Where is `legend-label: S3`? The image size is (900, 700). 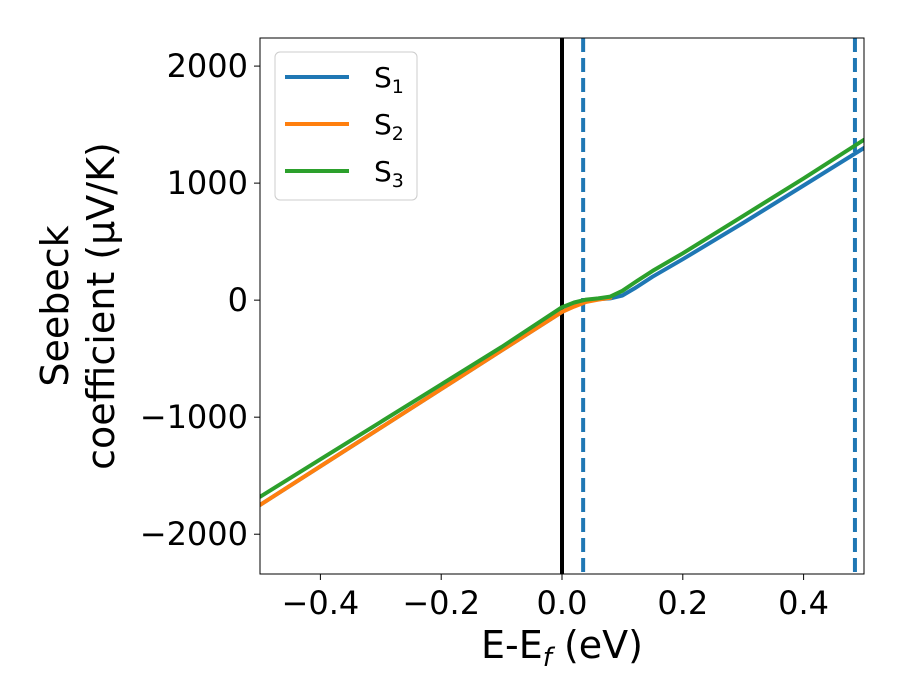
legend-label: S3 is located at coordinates (389, 173).